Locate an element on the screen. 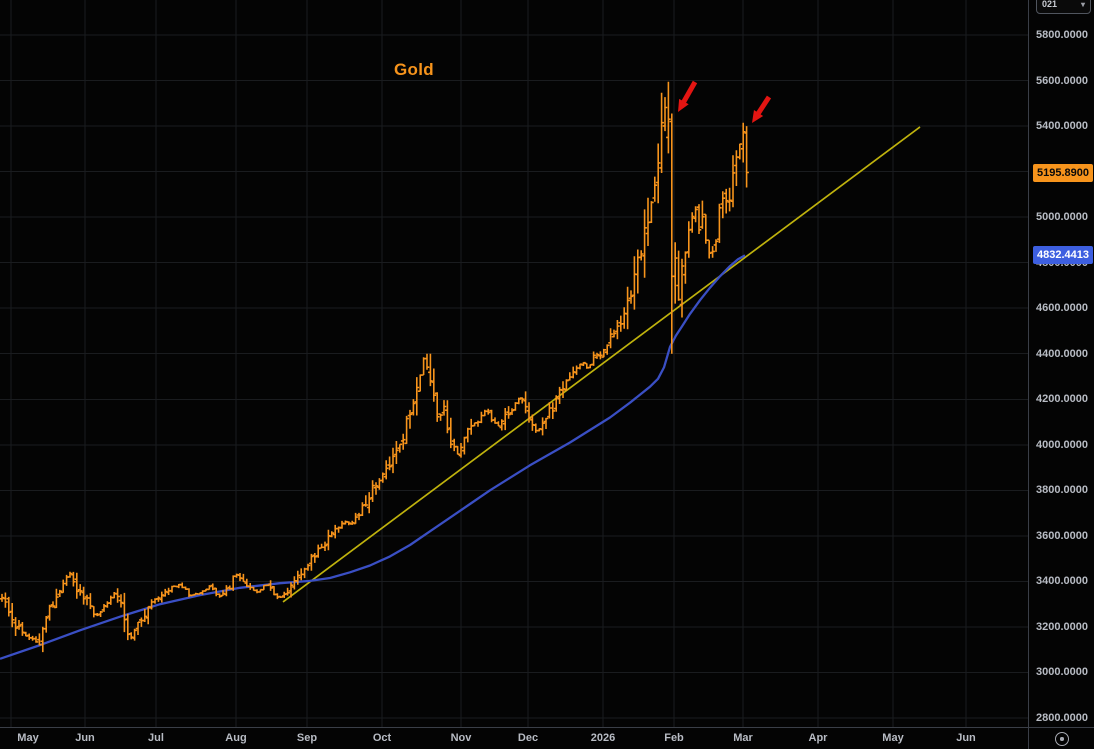 The image size is (1094, 749). time-tick-label: Apr is located at coordinates (818, 738).